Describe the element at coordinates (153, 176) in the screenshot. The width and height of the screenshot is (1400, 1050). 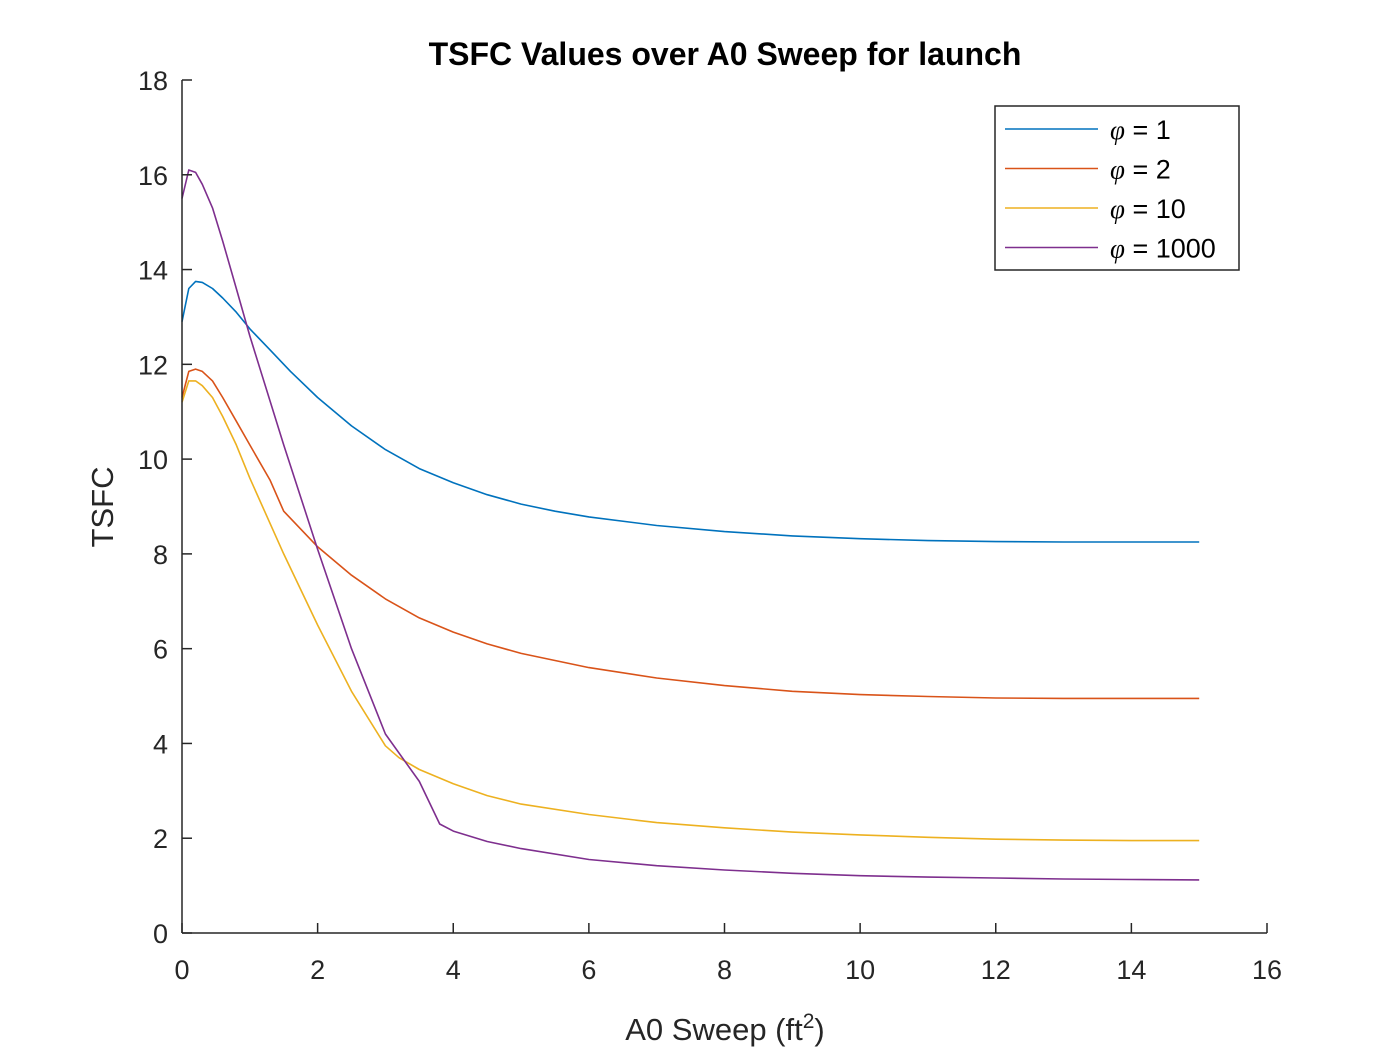
I see `y-tick-label: 16` at that location.